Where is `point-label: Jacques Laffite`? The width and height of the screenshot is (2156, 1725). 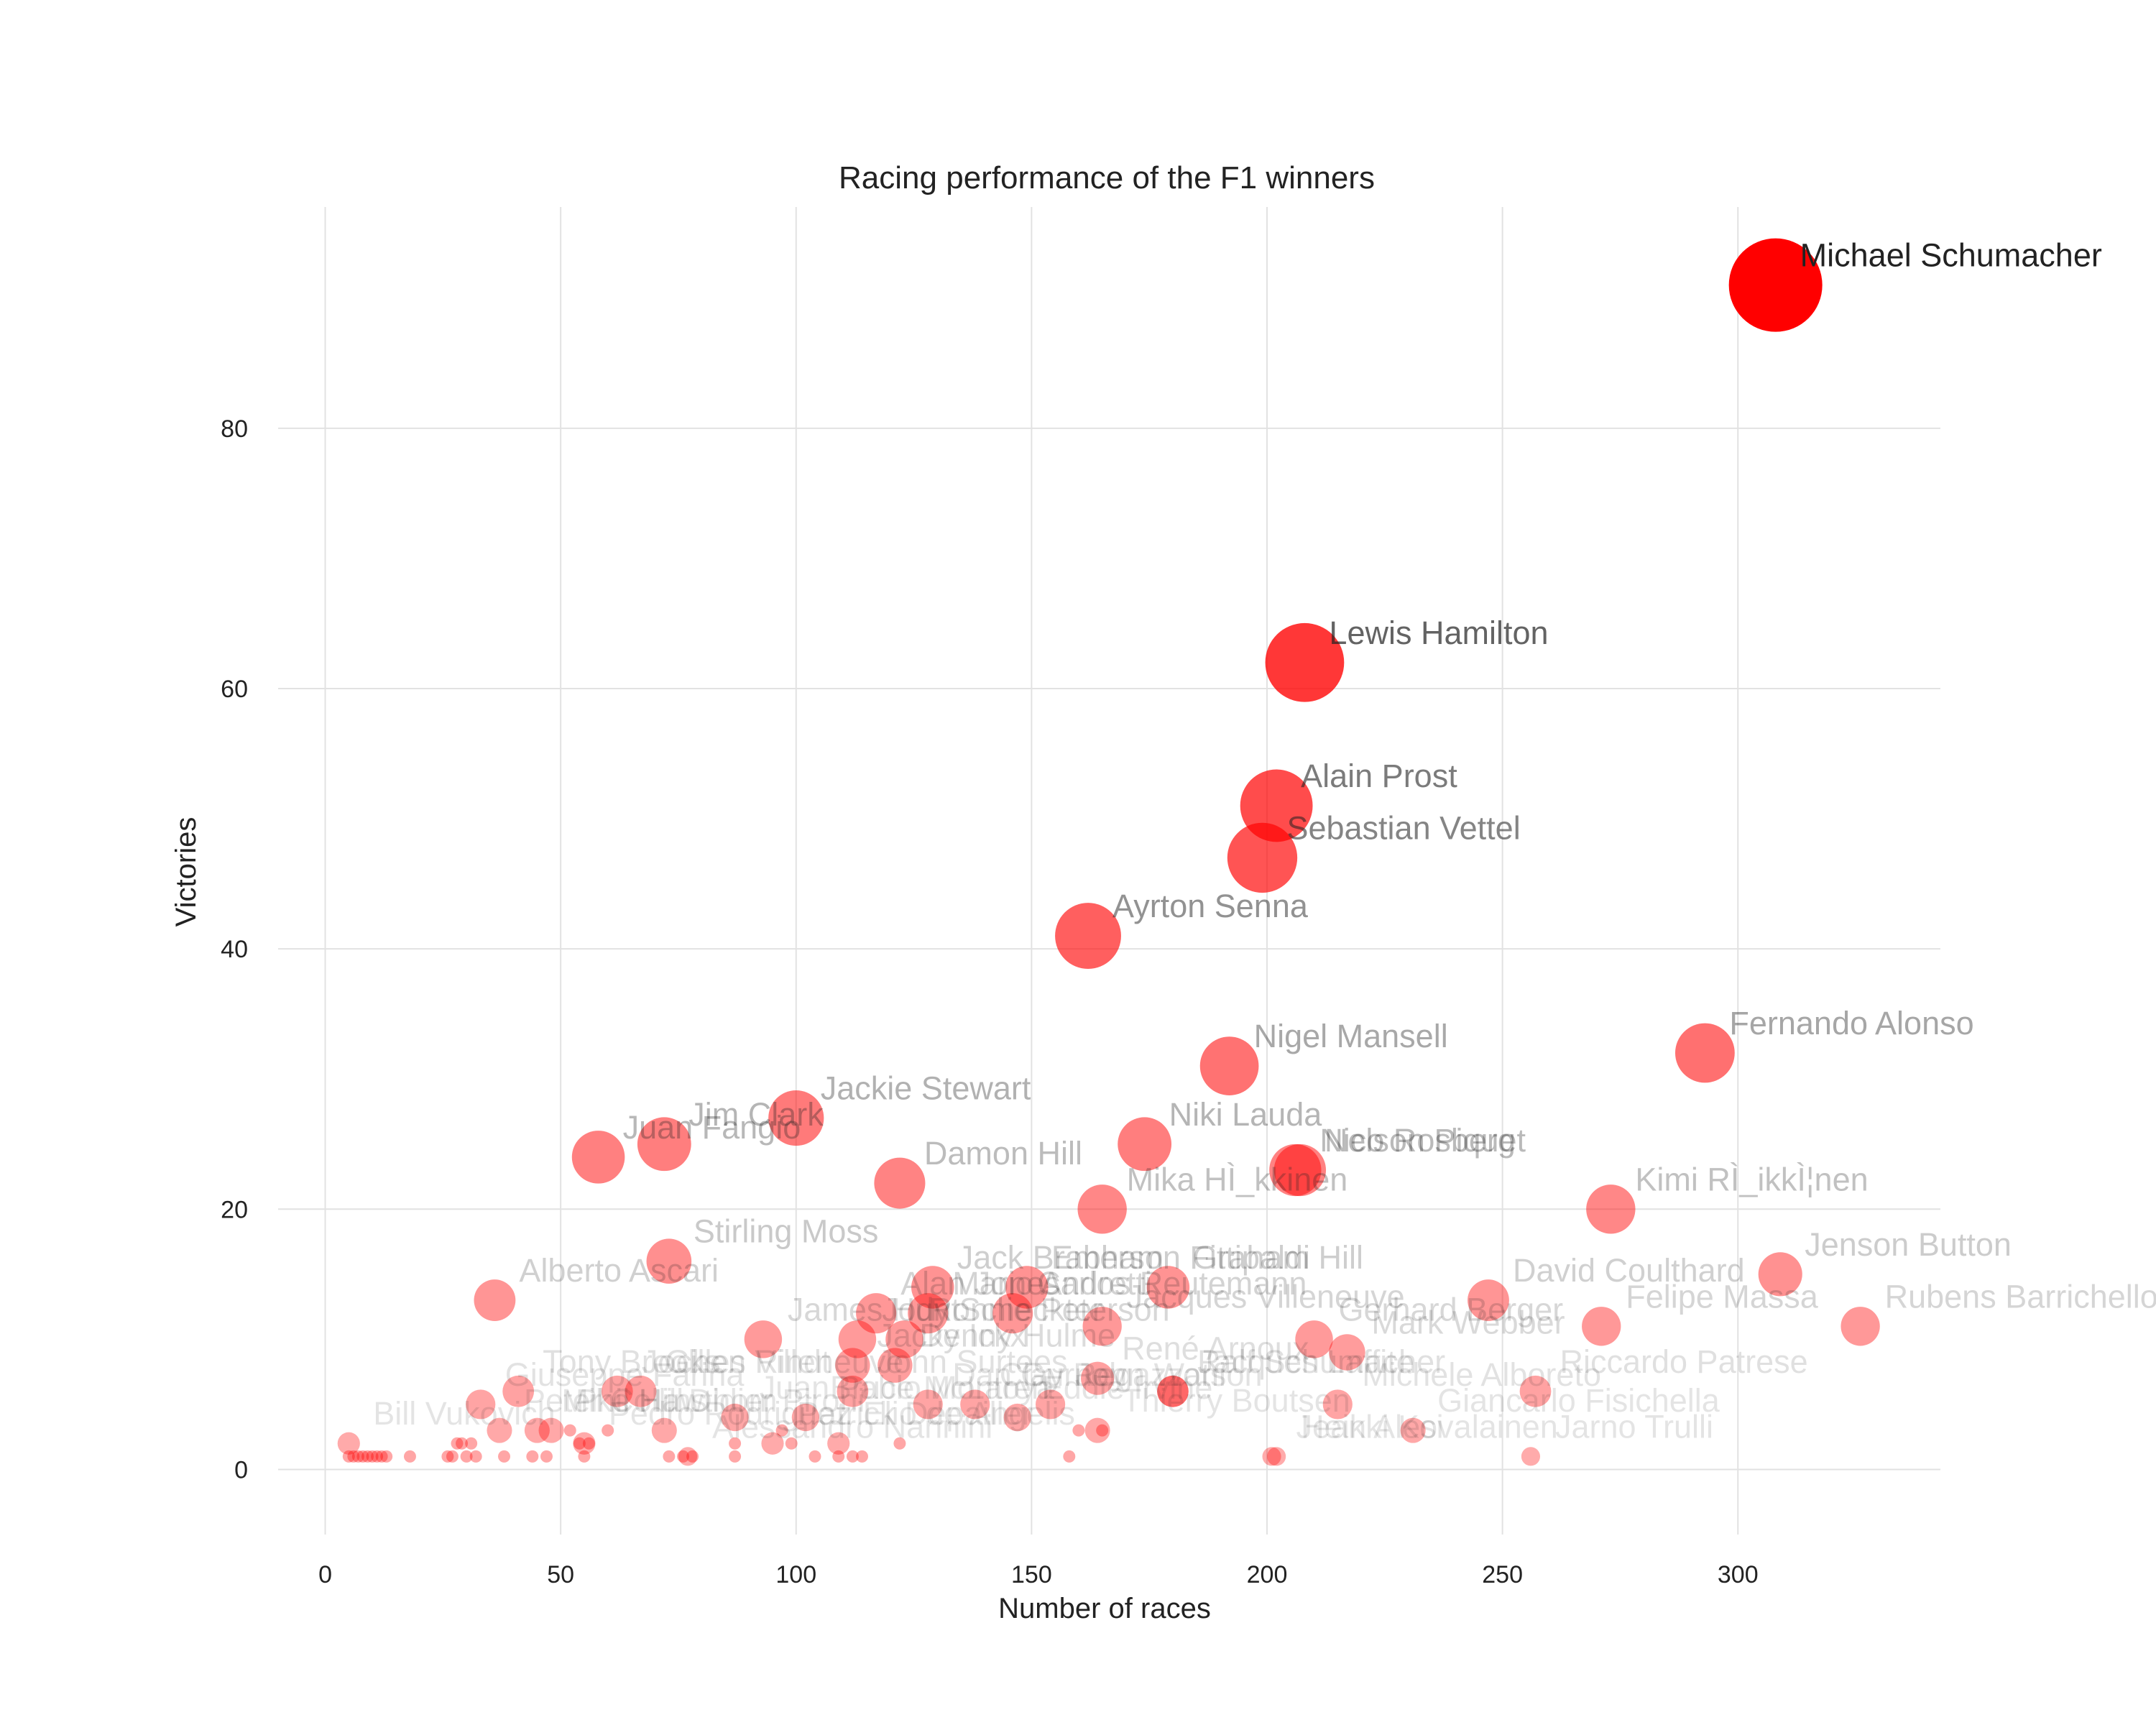 point-label: Jacques Laffite is located at coordinates (1306, 1361).